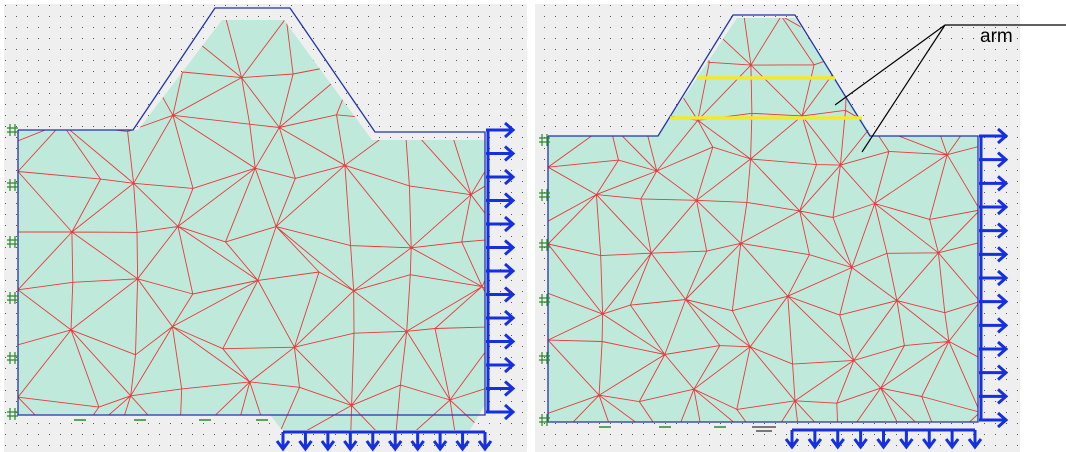 The image size is (1066, 452). I want to click on annotation-label: arm, so click(996, 36).